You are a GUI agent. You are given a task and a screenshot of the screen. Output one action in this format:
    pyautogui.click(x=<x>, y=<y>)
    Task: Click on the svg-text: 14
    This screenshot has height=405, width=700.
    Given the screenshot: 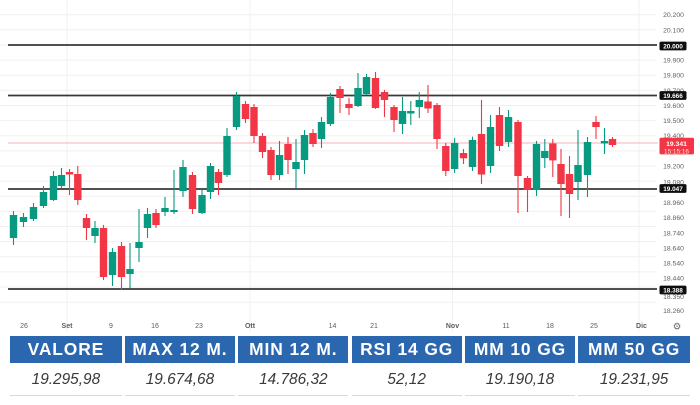 What is the action you would take?
    pyautogui.click(x=333, y=326)
    